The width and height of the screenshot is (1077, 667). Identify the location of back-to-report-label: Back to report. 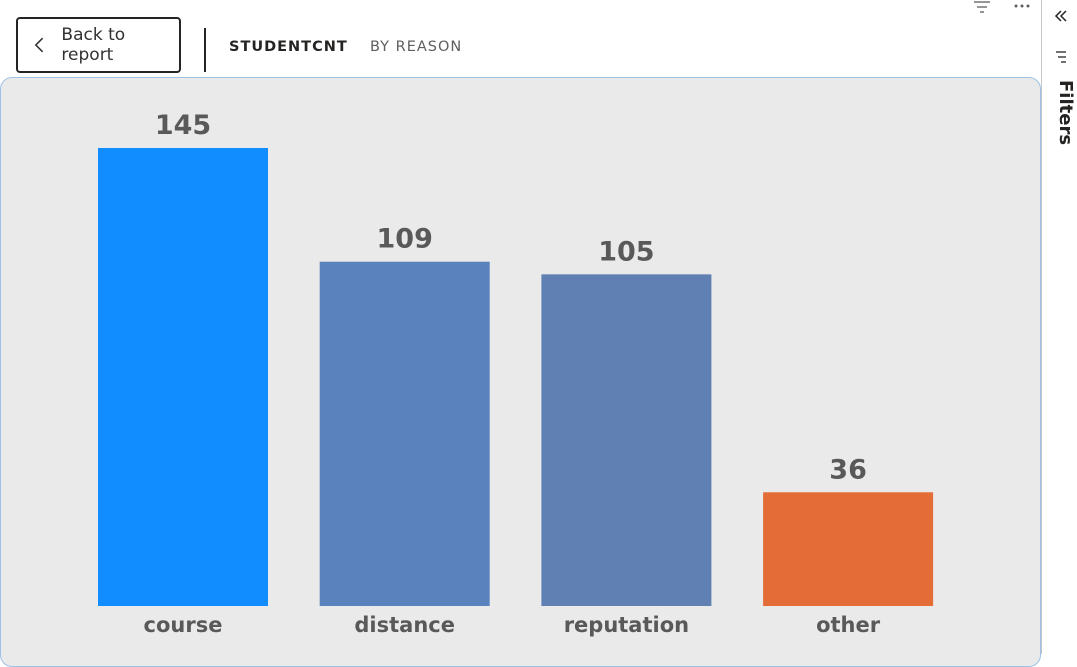
(93, 45).